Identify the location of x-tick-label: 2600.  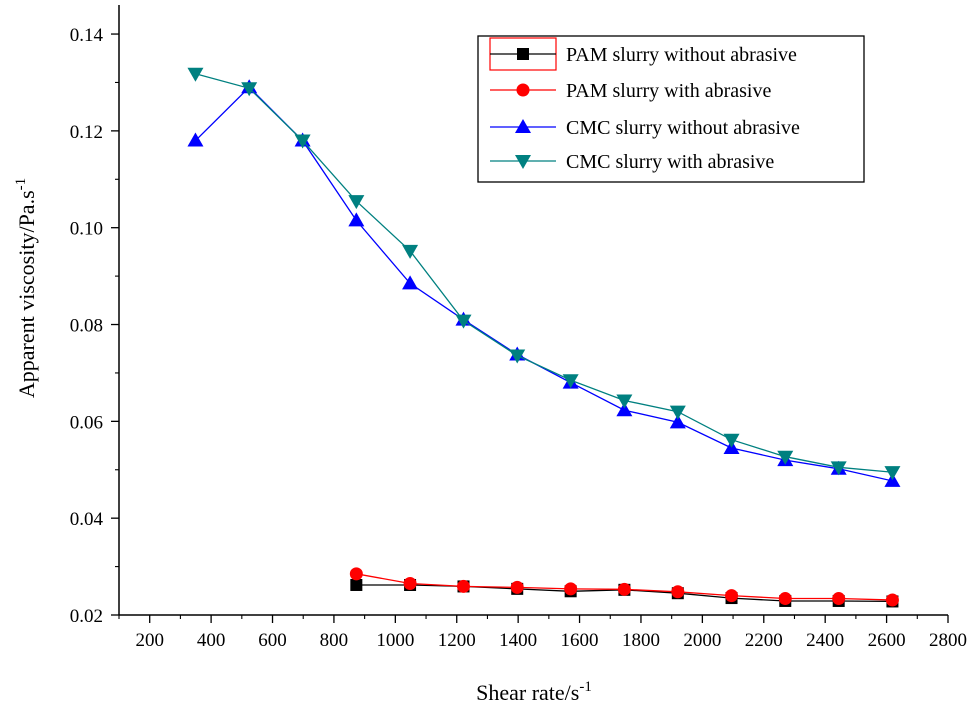
(887, 640).